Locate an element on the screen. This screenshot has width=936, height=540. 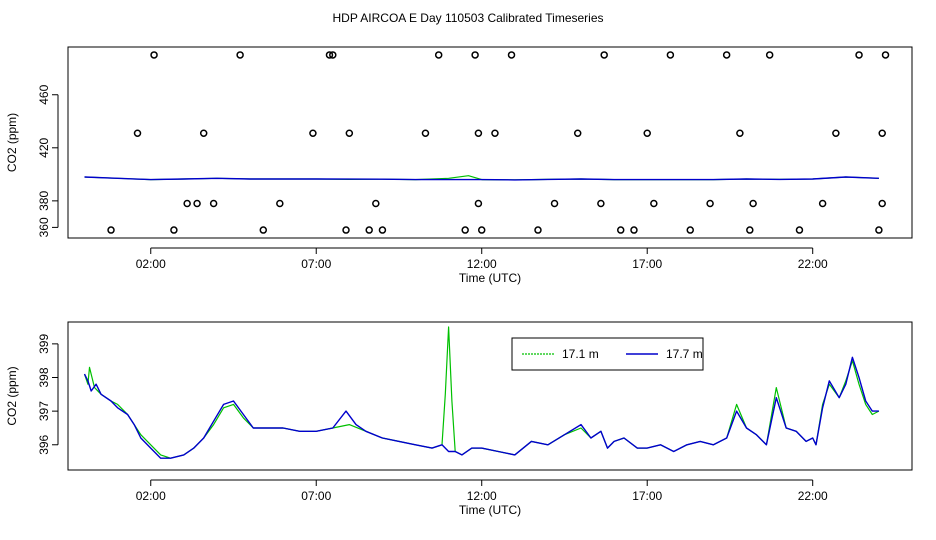
y-tick-label: 397 is located at coordinates (44, 411).